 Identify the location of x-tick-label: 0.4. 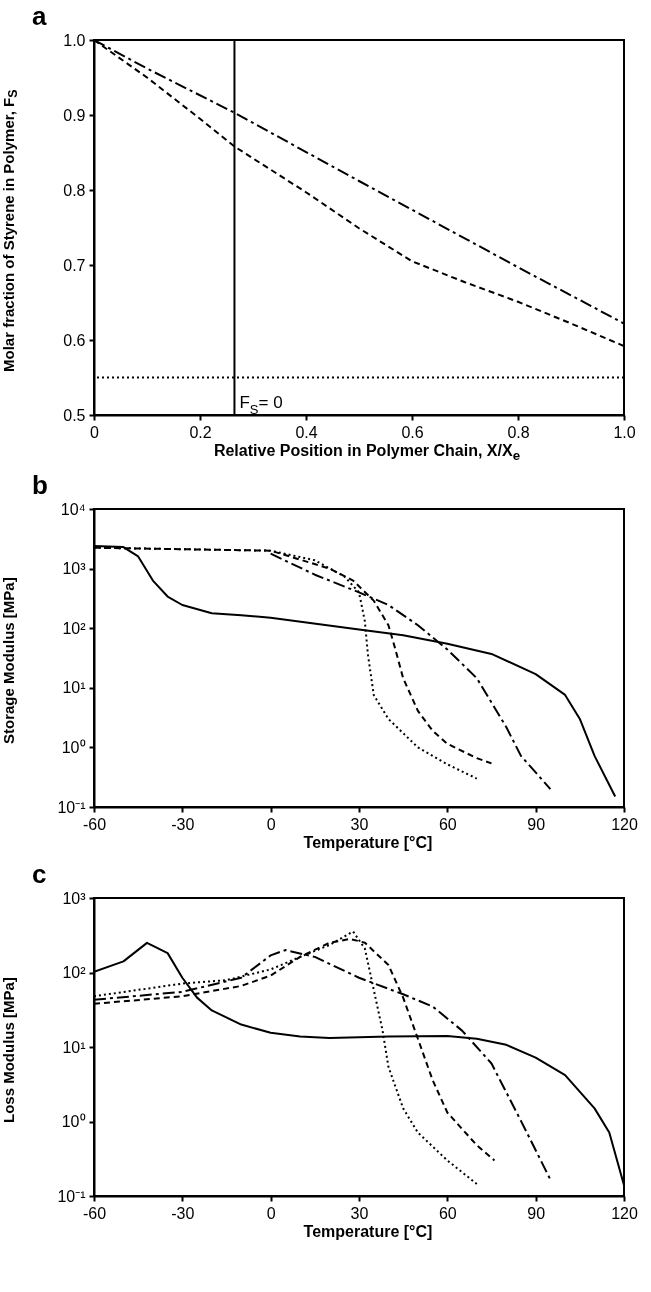
(306, 432).